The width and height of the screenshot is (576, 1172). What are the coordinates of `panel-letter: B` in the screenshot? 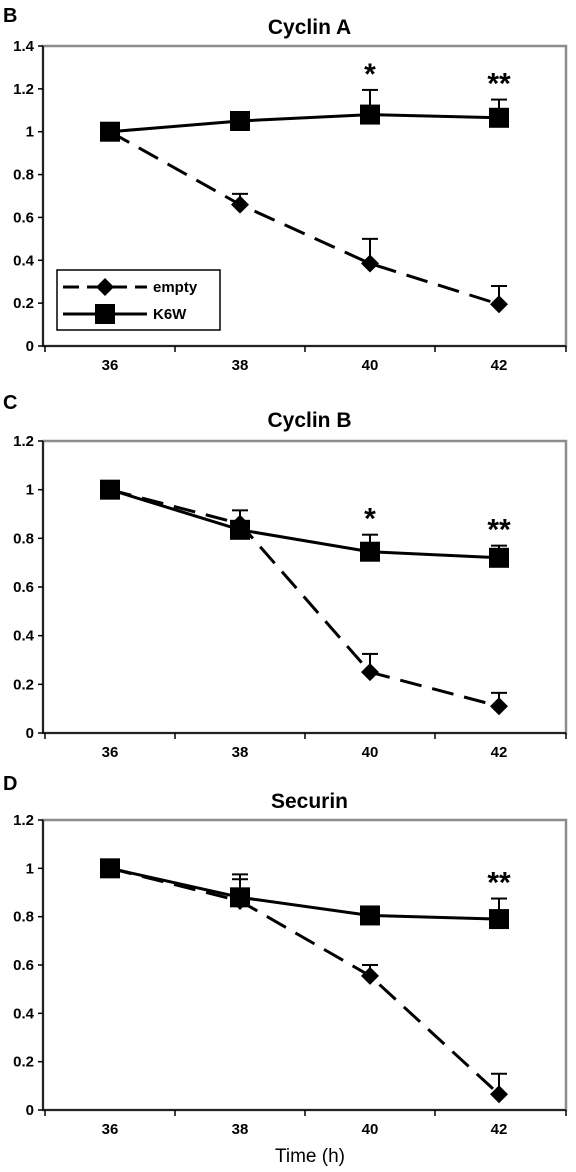 It's located at (10, 16).